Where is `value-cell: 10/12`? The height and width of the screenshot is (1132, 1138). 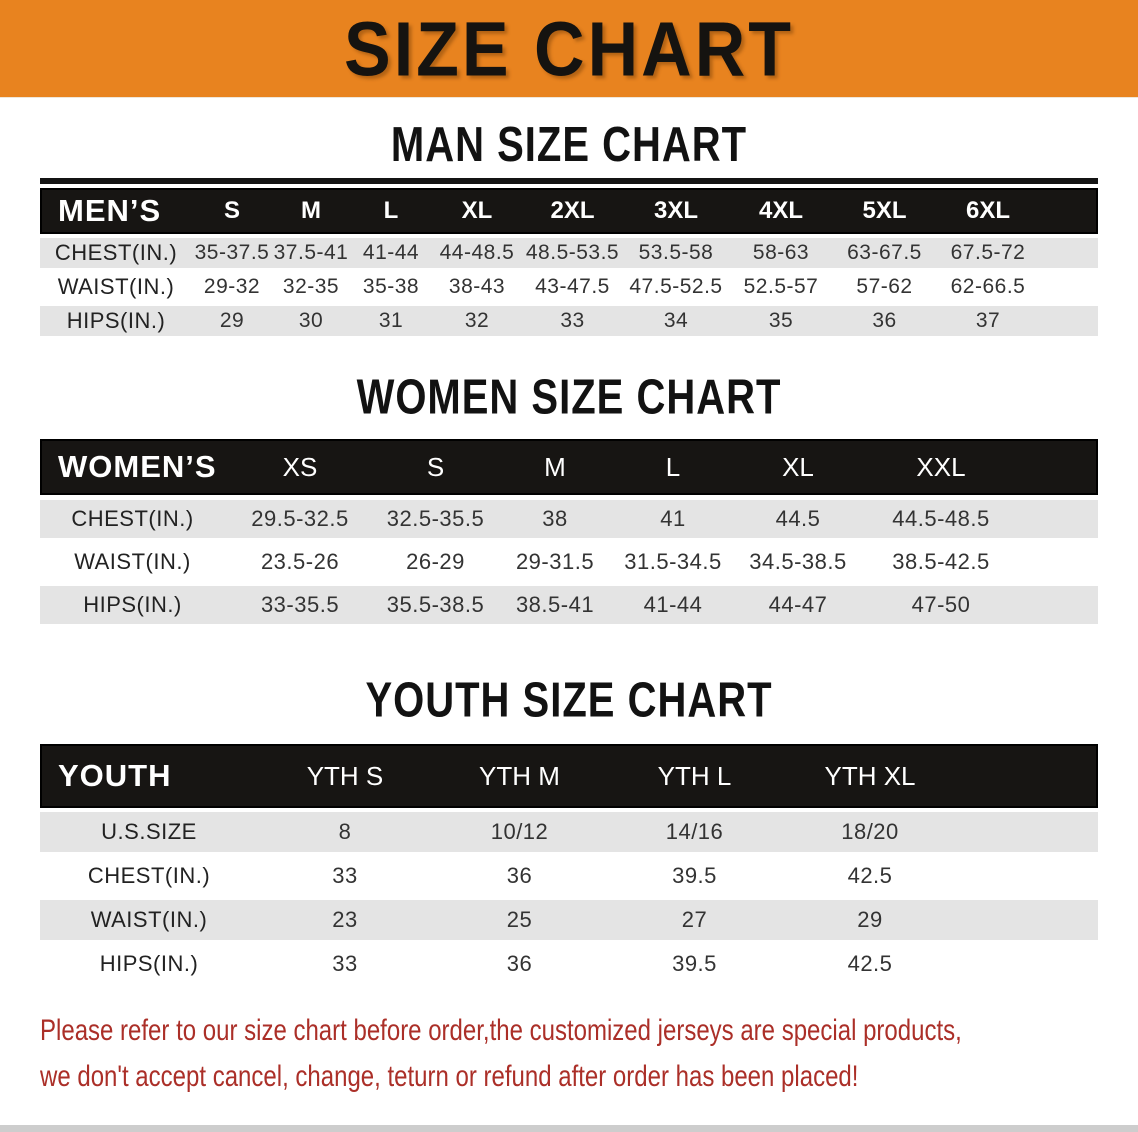 value-cell: 10/12 is located at coordinates (519, 832).